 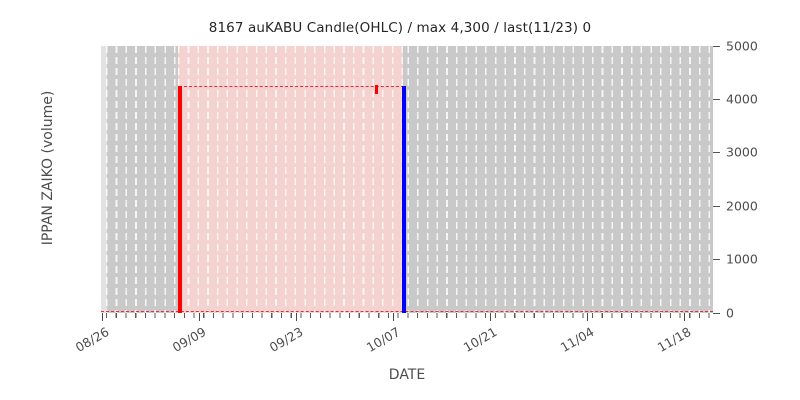 What do you see at coordinates (404, 199) in the screenshot?
I see `close-bar-blue` at bounding box center [404, 199].